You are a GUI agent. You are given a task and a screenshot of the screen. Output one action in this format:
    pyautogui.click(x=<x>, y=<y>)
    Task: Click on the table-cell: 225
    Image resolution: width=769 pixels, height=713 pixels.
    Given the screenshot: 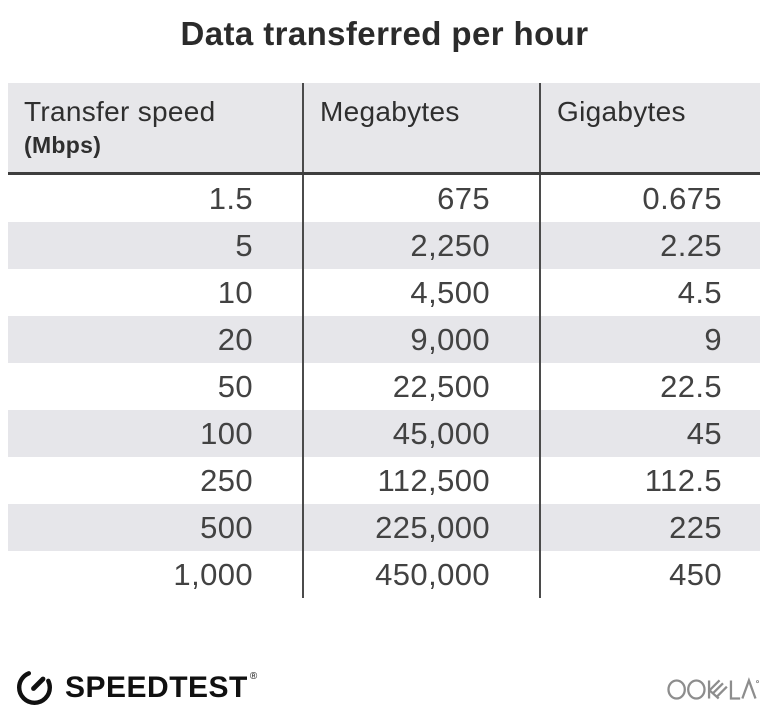 What is the action you would take?
    pyautogui.click(x=649, y=527)
    